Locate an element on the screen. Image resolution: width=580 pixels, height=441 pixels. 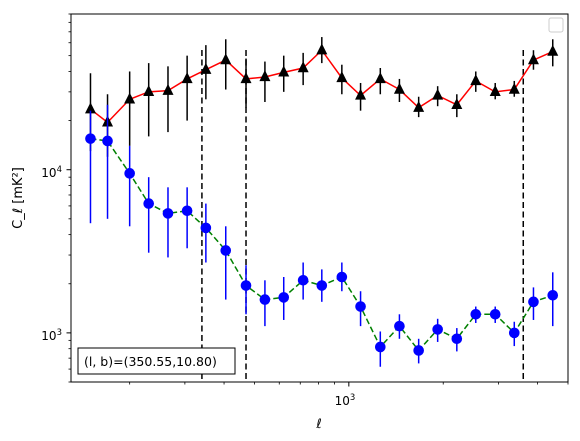
x-tick-label-1e3: 103 is located at coordinates (345, 400).